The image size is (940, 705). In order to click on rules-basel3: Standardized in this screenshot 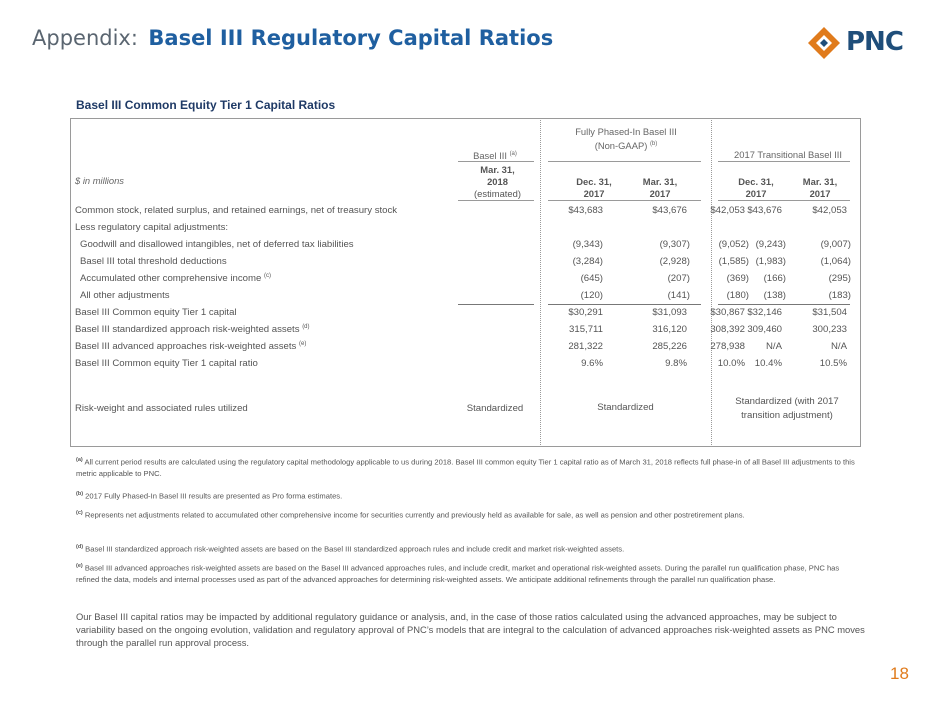, I will do `click(495, 408)`.